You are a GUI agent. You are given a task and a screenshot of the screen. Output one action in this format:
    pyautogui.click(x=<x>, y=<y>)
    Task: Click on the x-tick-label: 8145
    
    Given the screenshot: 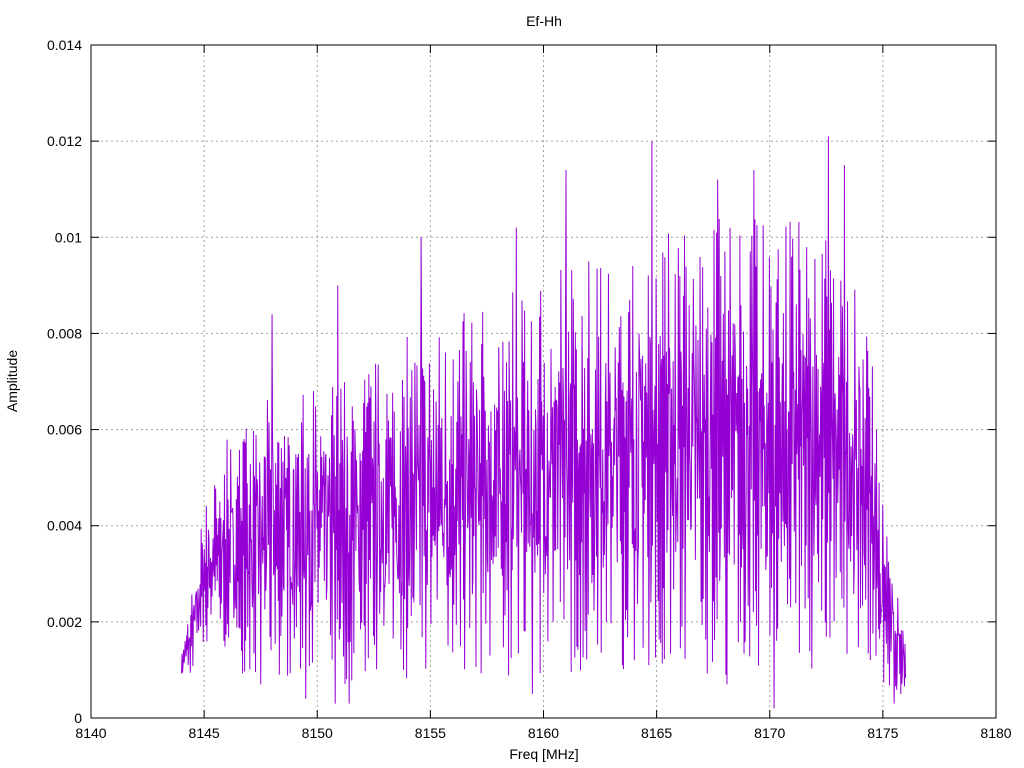 What is the action you would take?
    pyautogui.click(x=204, y=733)
    